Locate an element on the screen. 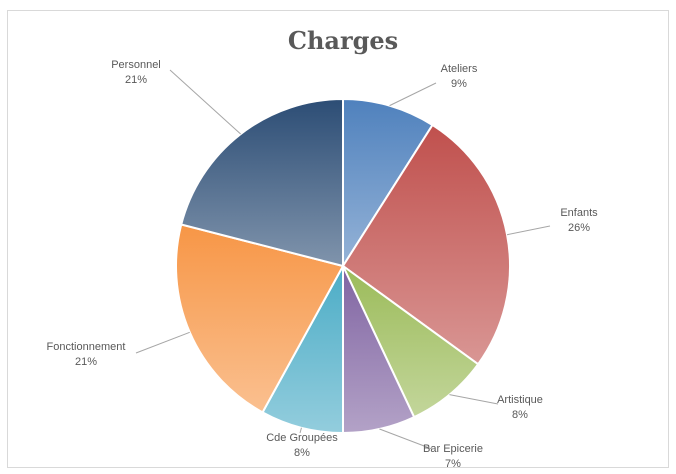 This screenshot has height=474, width=676. slice-category-label: Personnel is located at coordinates (136, 65).